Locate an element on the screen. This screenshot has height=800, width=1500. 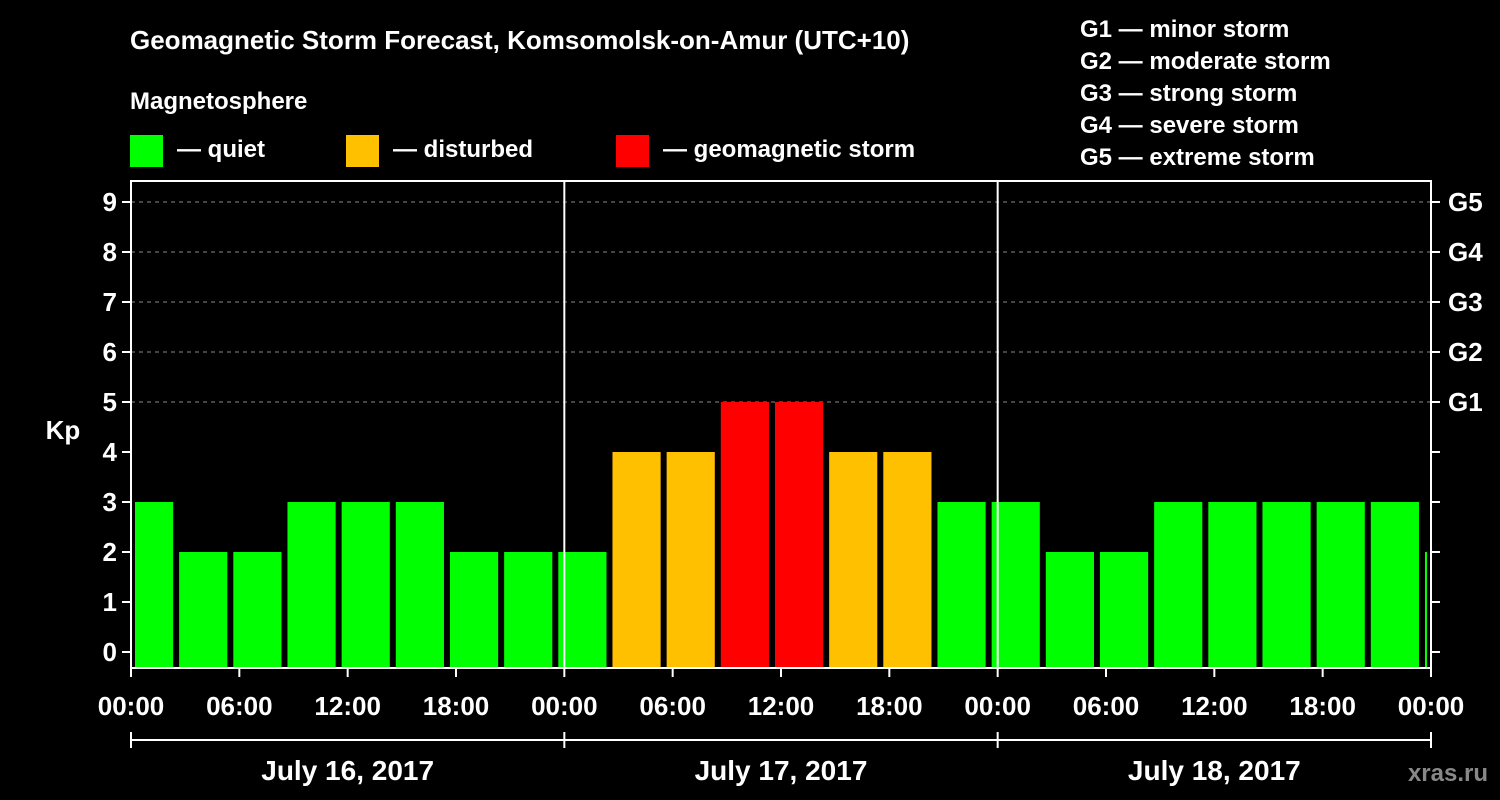
y-tick-label: 4 is located at coordinates (110, 452).